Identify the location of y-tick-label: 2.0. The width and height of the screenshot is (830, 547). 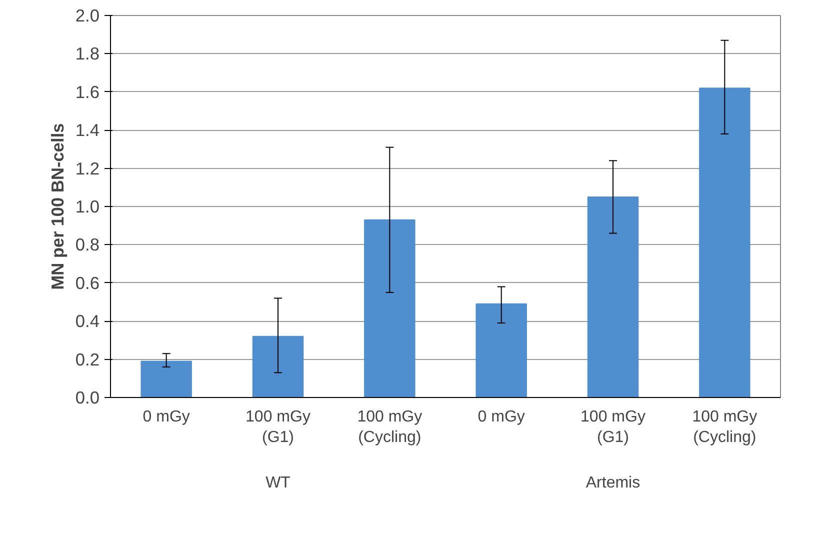
(87, 16).